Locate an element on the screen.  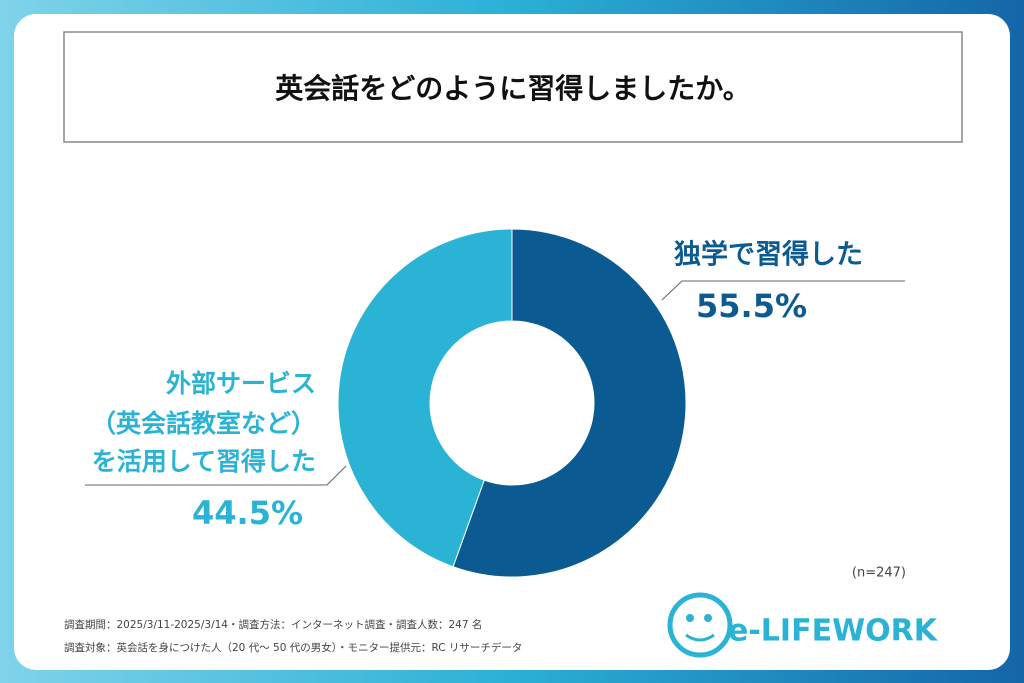
slice-label: を活用して習得した is located at coordinates (204, 461).